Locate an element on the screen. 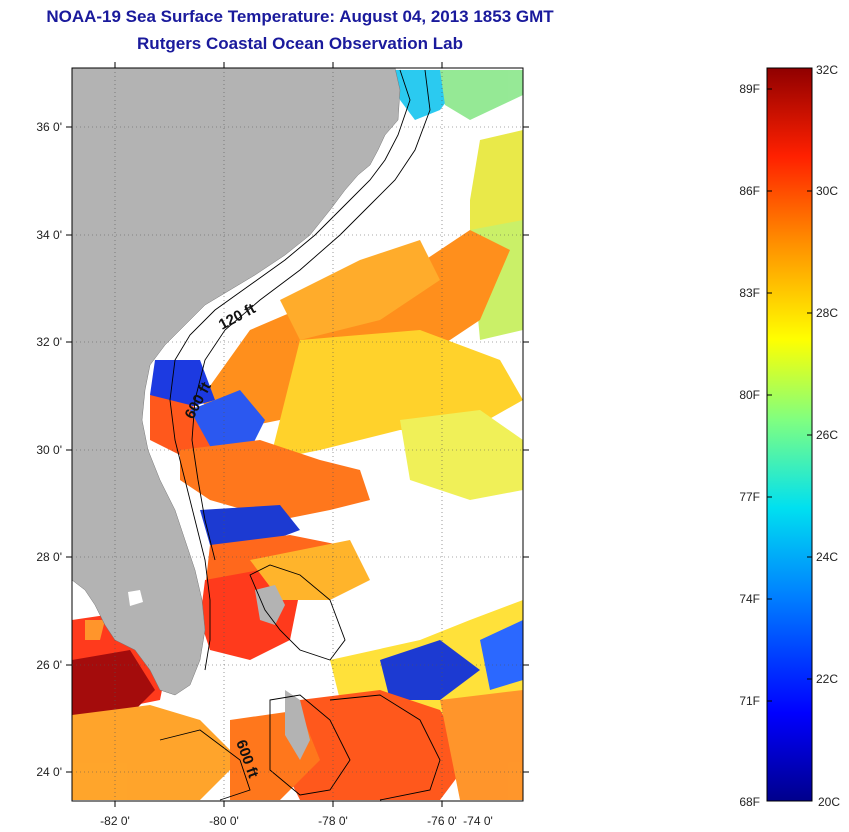 Image resolution: width=849 pixels, height=832 pixels. land-bahamas is located at coordinates (270, 605).